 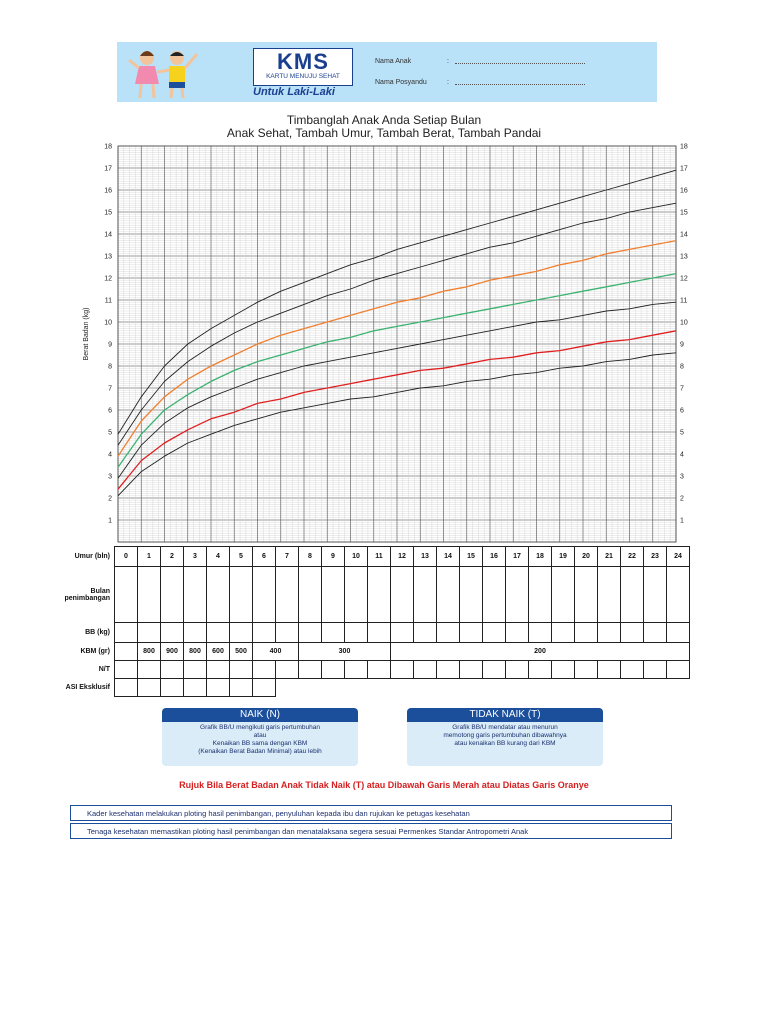 What do you see at coordinates (425, 556) in the screenshot?
I see `month-cell: 13` at bounding box center [425, 556].